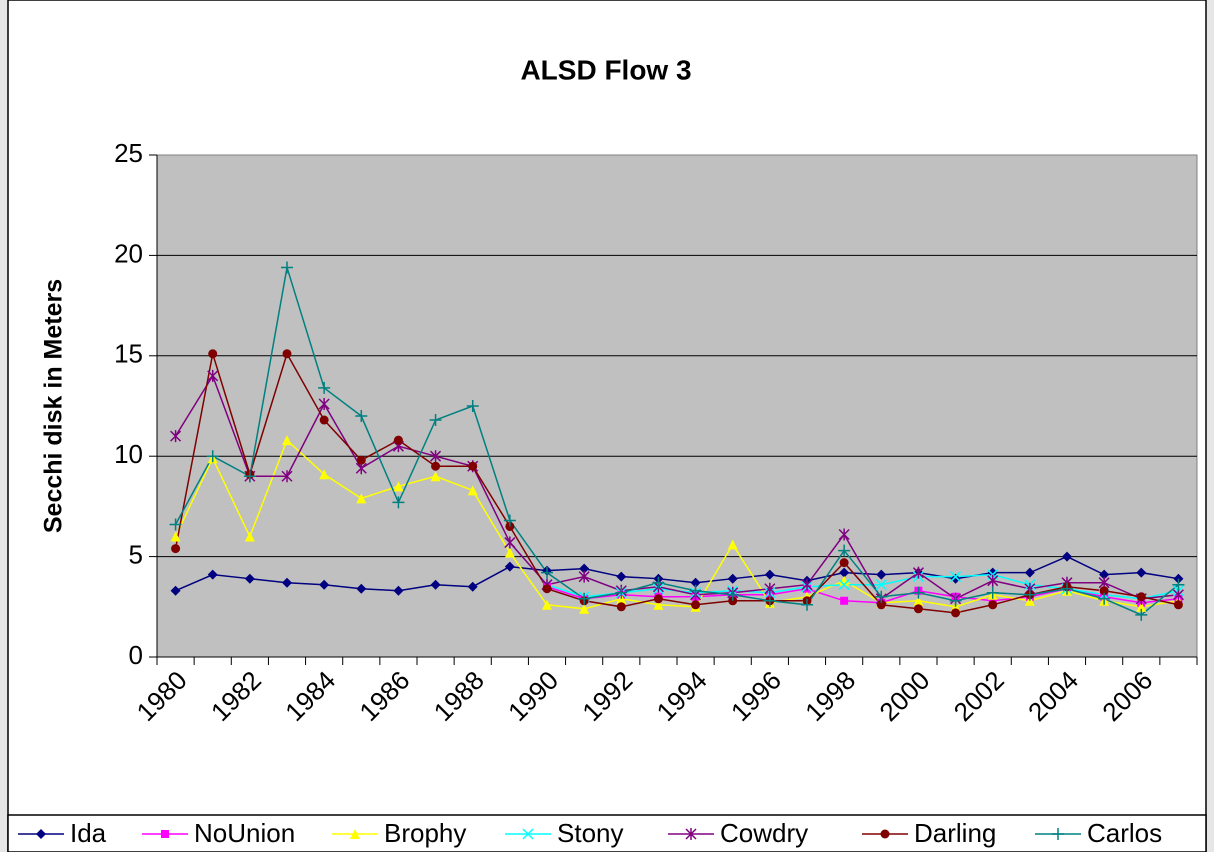  Describe the element at coordinates (590, 833) in the screenshot. I see `legend-label: Stony` at that location.